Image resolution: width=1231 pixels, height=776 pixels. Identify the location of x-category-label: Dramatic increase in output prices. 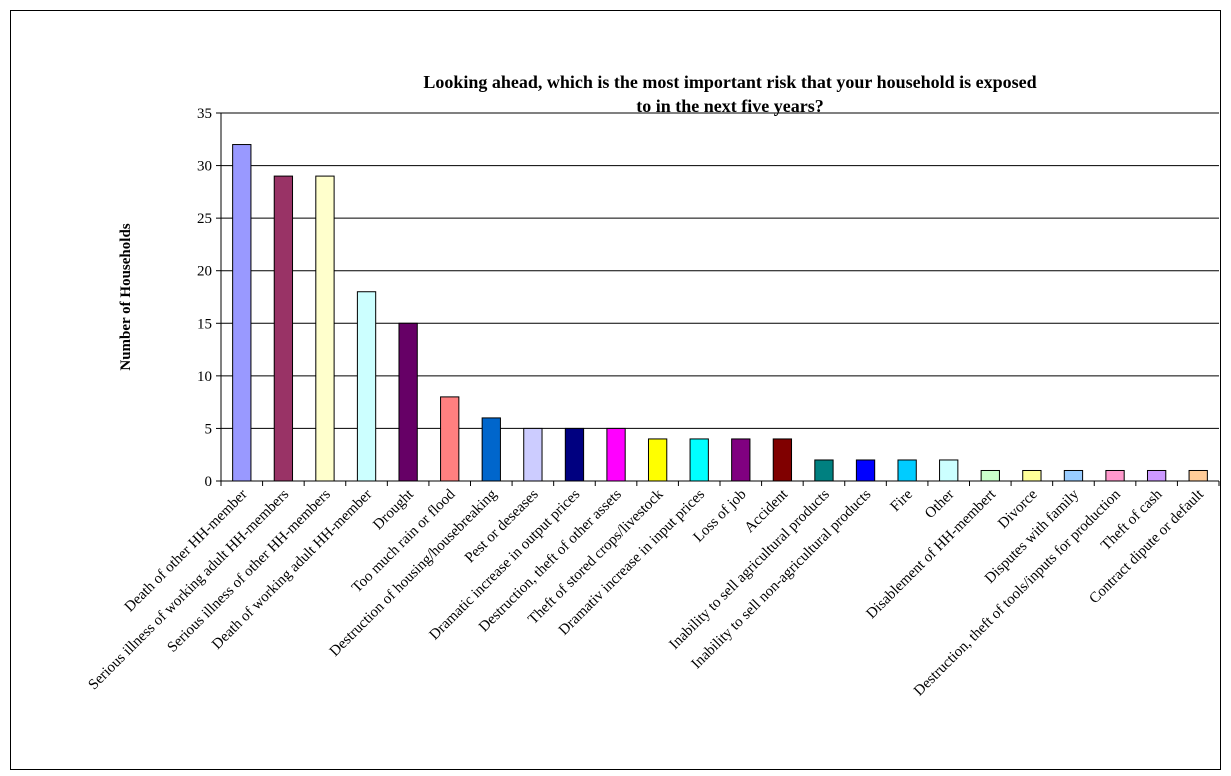
(504, 564).